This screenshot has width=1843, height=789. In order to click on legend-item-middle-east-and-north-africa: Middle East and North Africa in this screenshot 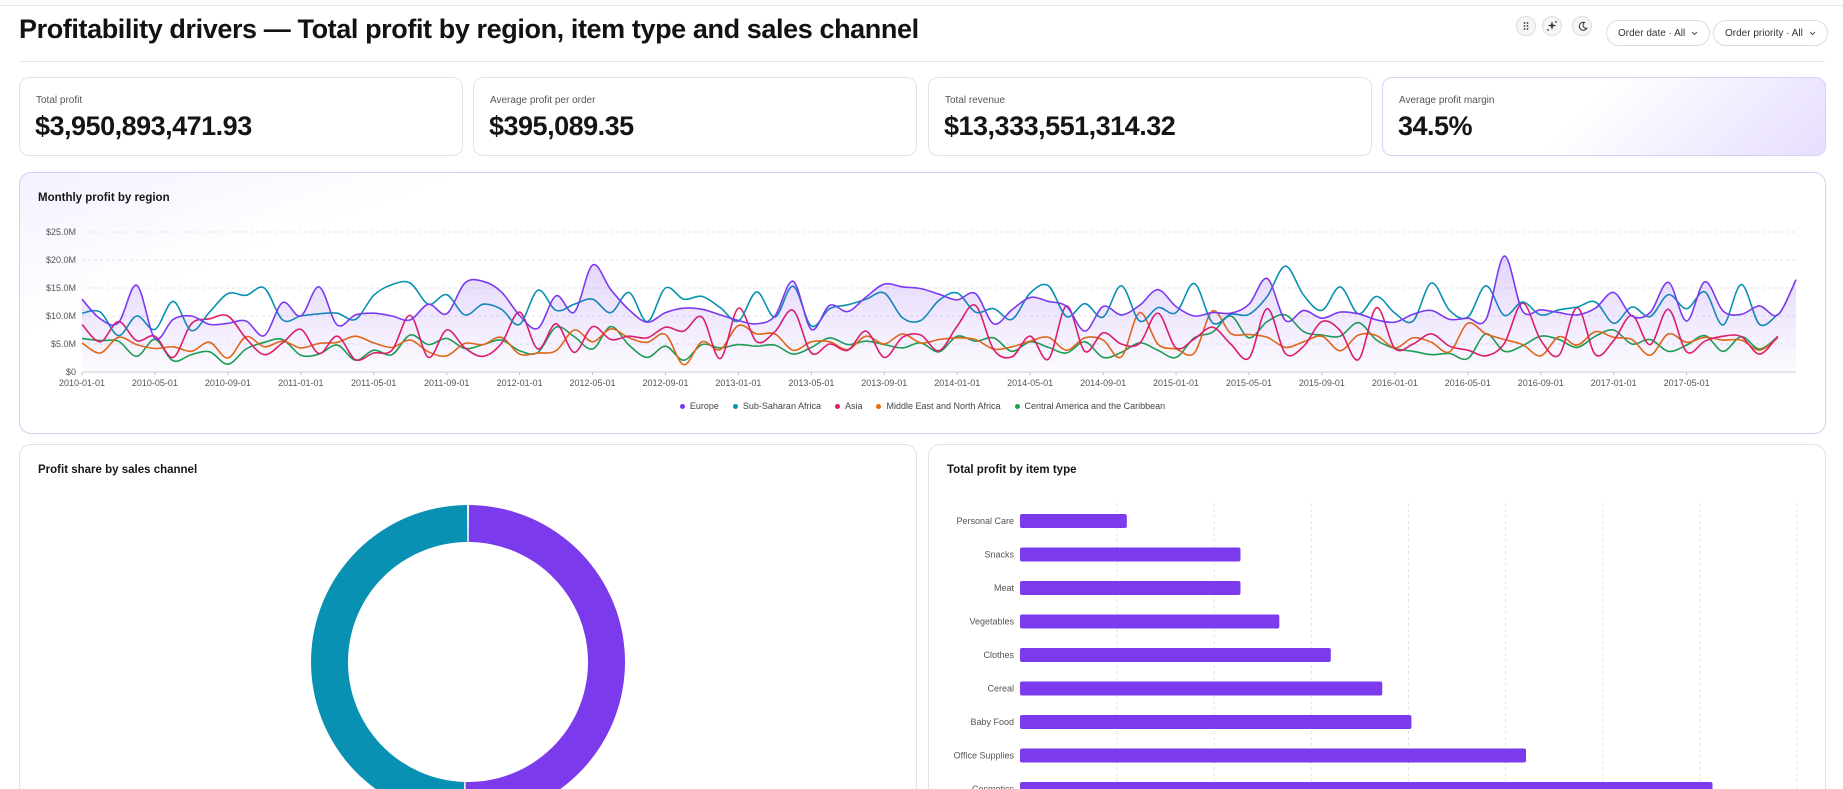, I will do `click(938, 406)`.